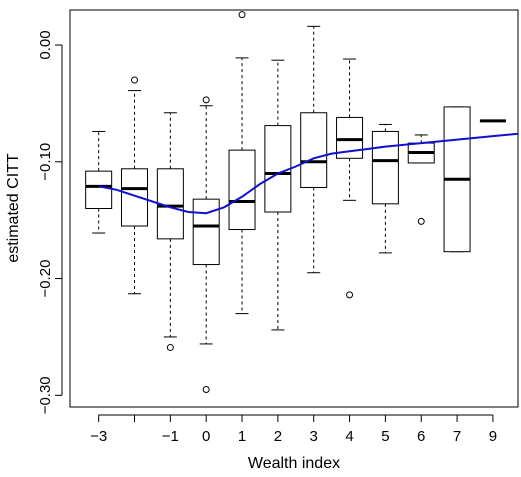 This screenshot has width=521, height=477. Describe the element at coordinates (242, 436) in the screenshot. I see `x-tick-label: 1` at that location.